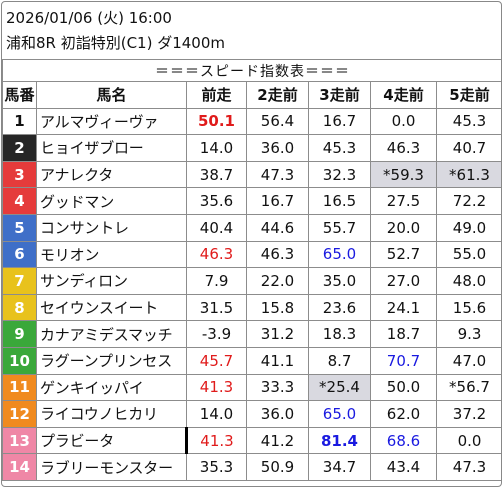  Describe the element at coordinates (19, 414) in the screenshot. I see `horse-number: 12` at that location.